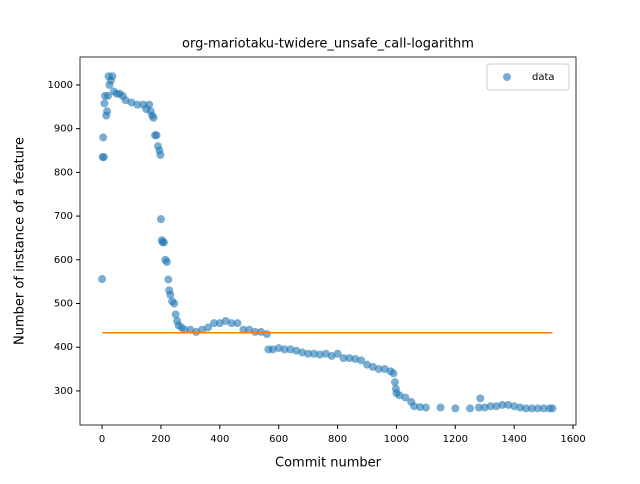 Image resolution: width=640 pixels, height=484 pixels. Describe the element at coordinates (20, 241) in the screenshot. I see `y-axis-label: Number of instance of a feature` at that location.